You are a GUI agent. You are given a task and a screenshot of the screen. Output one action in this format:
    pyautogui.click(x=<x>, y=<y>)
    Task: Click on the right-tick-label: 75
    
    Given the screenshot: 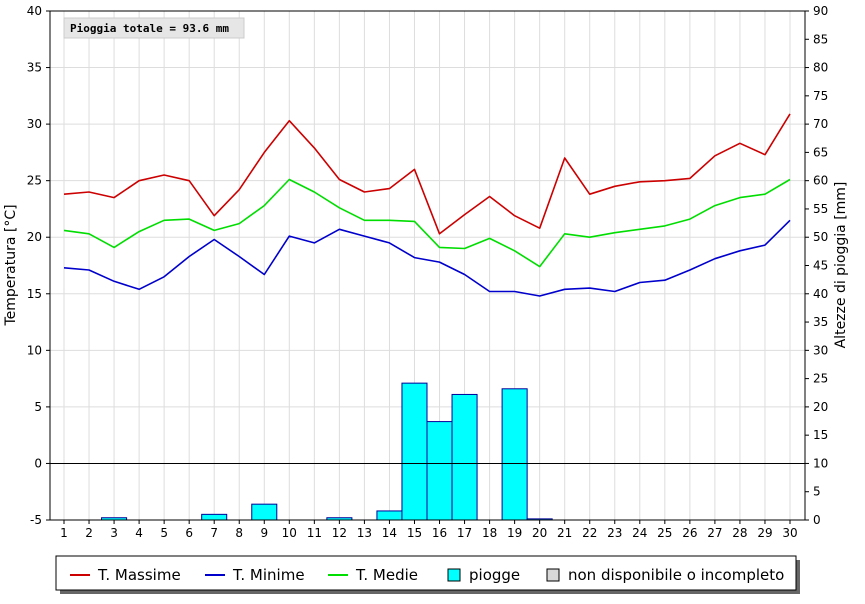 What is the action you would take?
    pyautogui.click(x=820, y=96)
    